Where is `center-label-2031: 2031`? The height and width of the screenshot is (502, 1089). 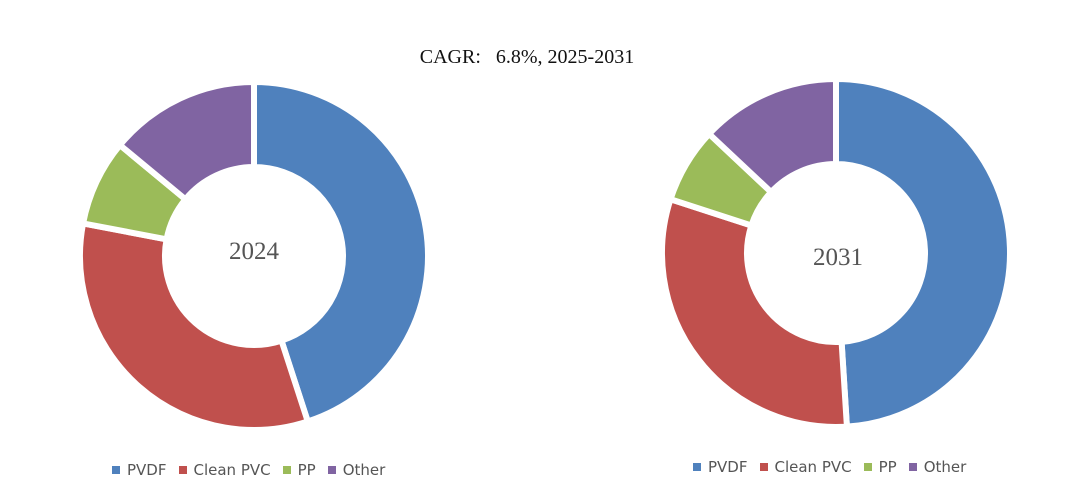
center-label-2031: 2031 is located at coordinates (838, 257).